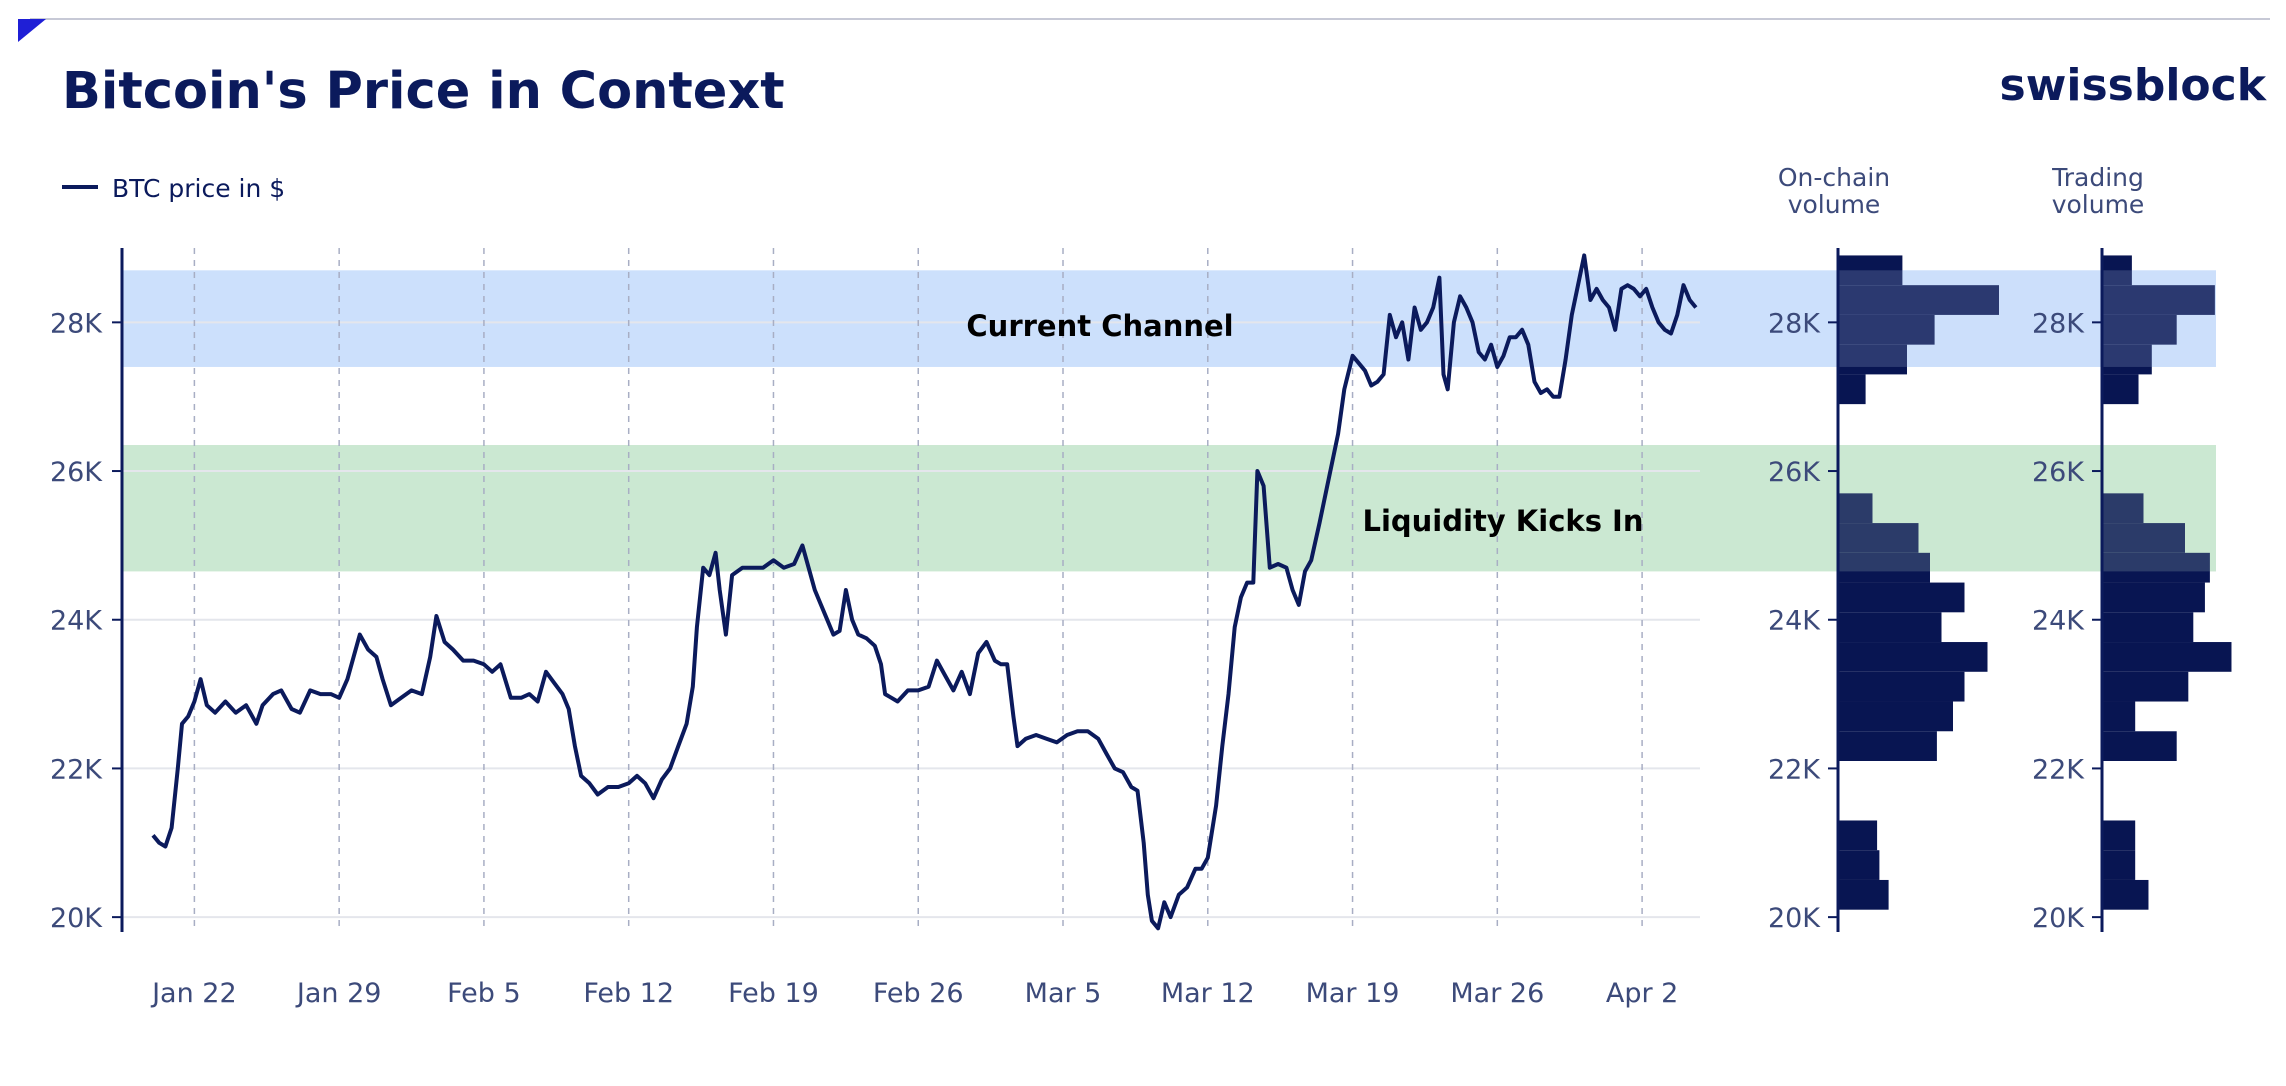 The width and height of the screenshot is (2286, 1086). Describe the element at coordinates (76, 621) in the screenshot. I see `y-tick-label: 24K` at that location.